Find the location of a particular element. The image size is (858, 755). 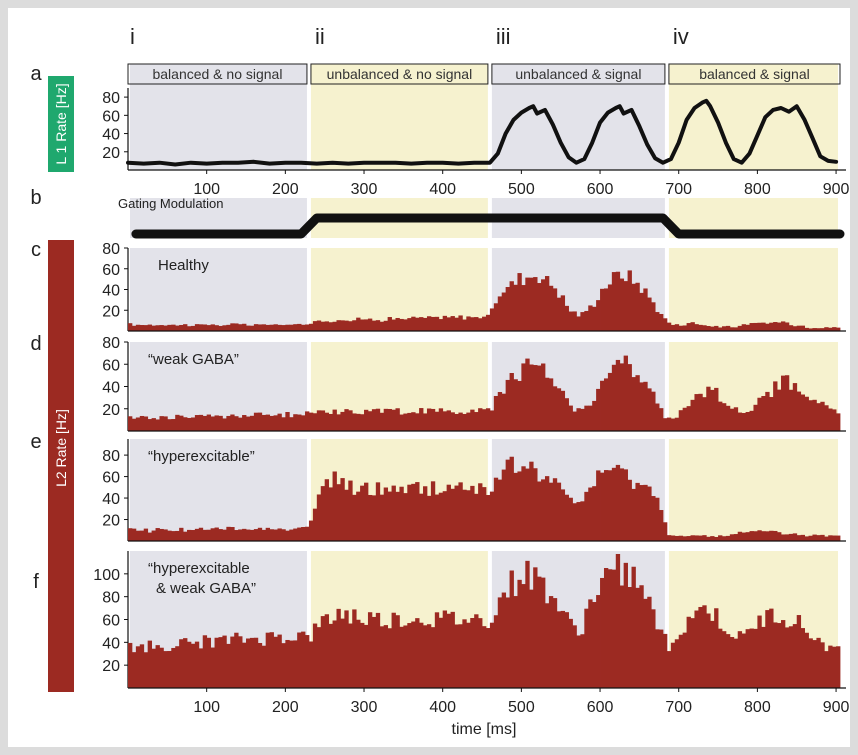

phase-label-1: balanced & no signal is located at coordinates (217, 74).